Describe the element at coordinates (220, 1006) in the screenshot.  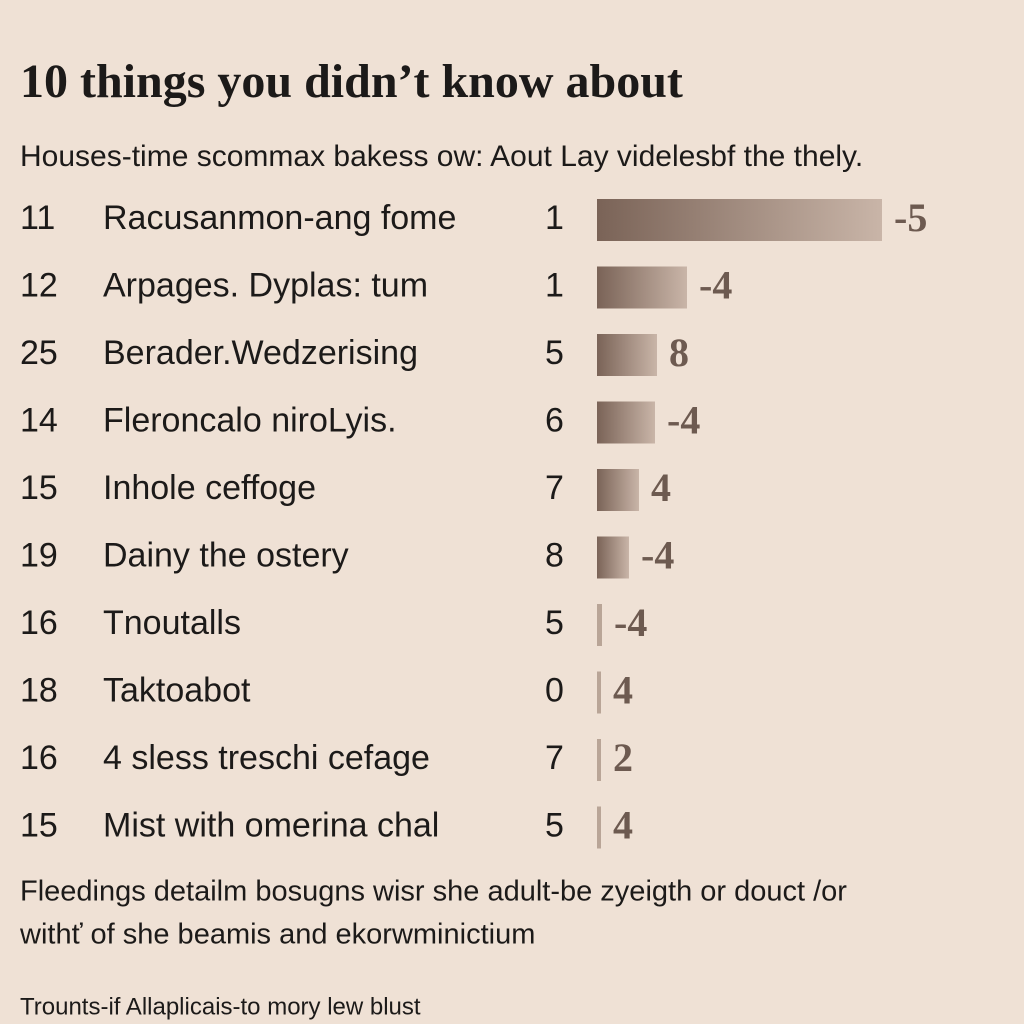
I see `footer-note: Trounts-if Allaplicais-to mory lew blust` at that location.